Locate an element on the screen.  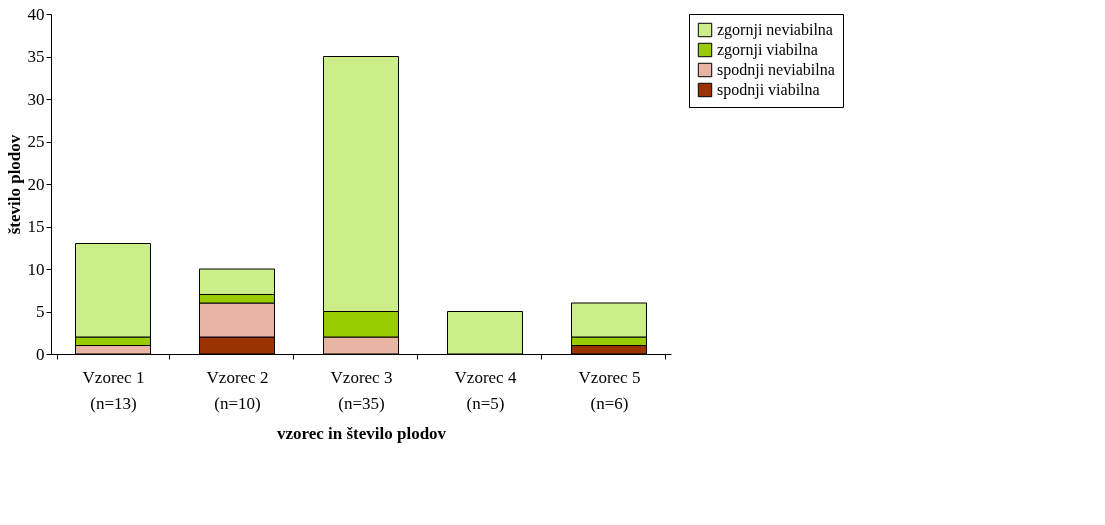
y-tick-label: 35 is located at coordinates (36, 56).